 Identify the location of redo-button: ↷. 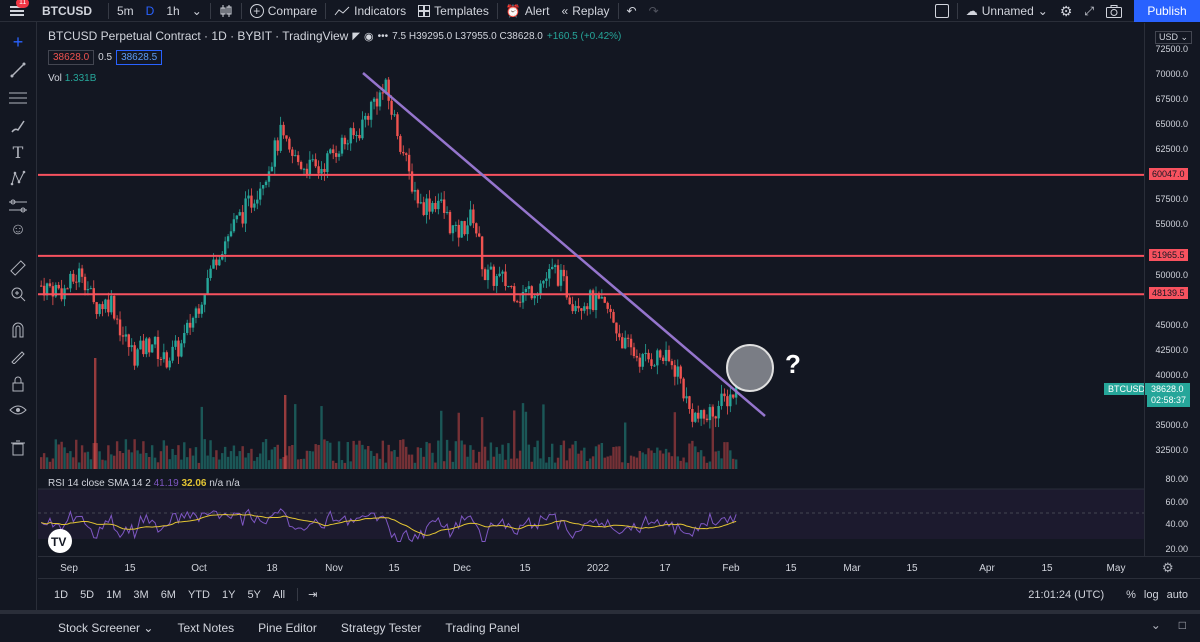
(654, 11).